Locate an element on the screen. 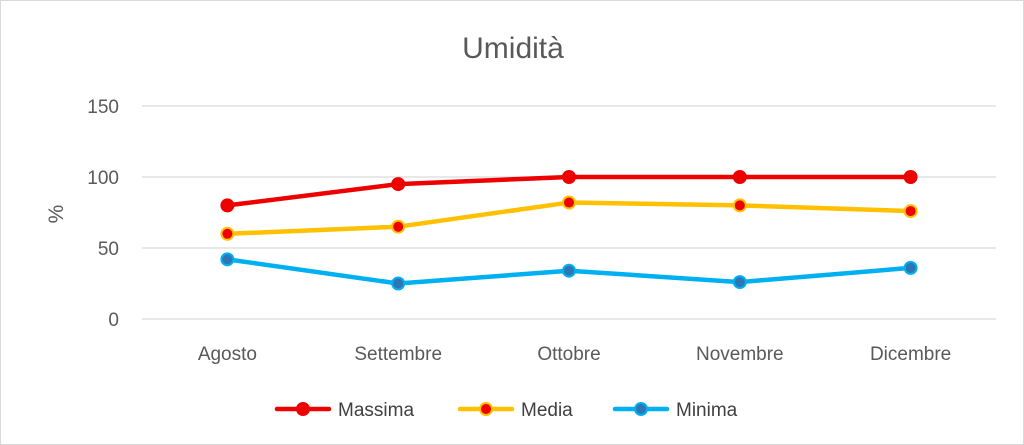 This screenshot has height=445, width=1024. legend-label: Media is located at coordinates (547, 410).